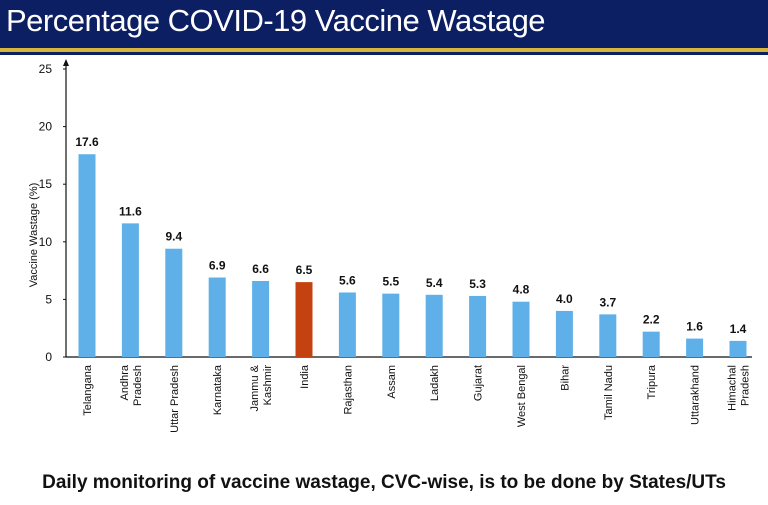 Image resolution: width=768 pixels, height=505 pixels. What do you see at coordinates (477, 284) in the screenshot?
I see `value-label: 5.3` at bounding box center [477, 284].